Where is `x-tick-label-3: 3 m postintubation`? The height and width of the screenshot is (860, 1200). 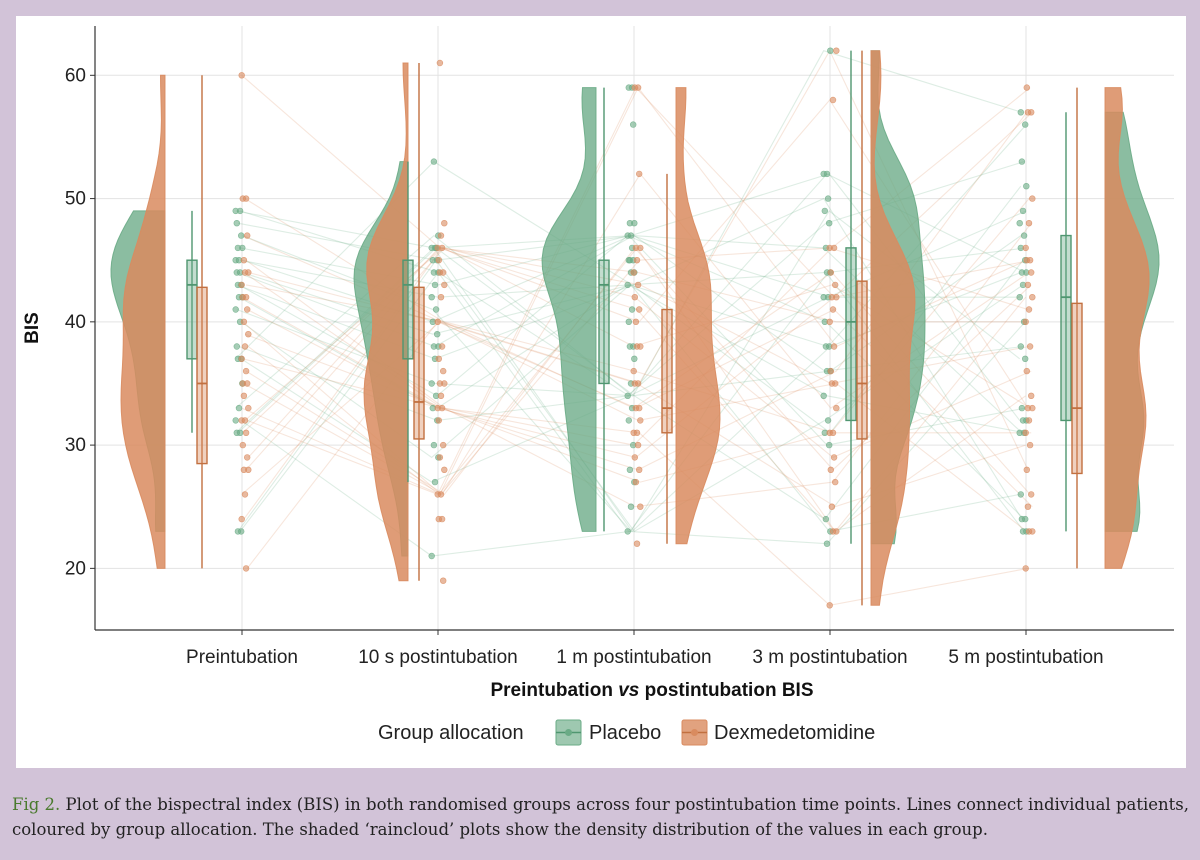
x-tick-label-3: 3 m postintubation is located at coordinates (829, 657).